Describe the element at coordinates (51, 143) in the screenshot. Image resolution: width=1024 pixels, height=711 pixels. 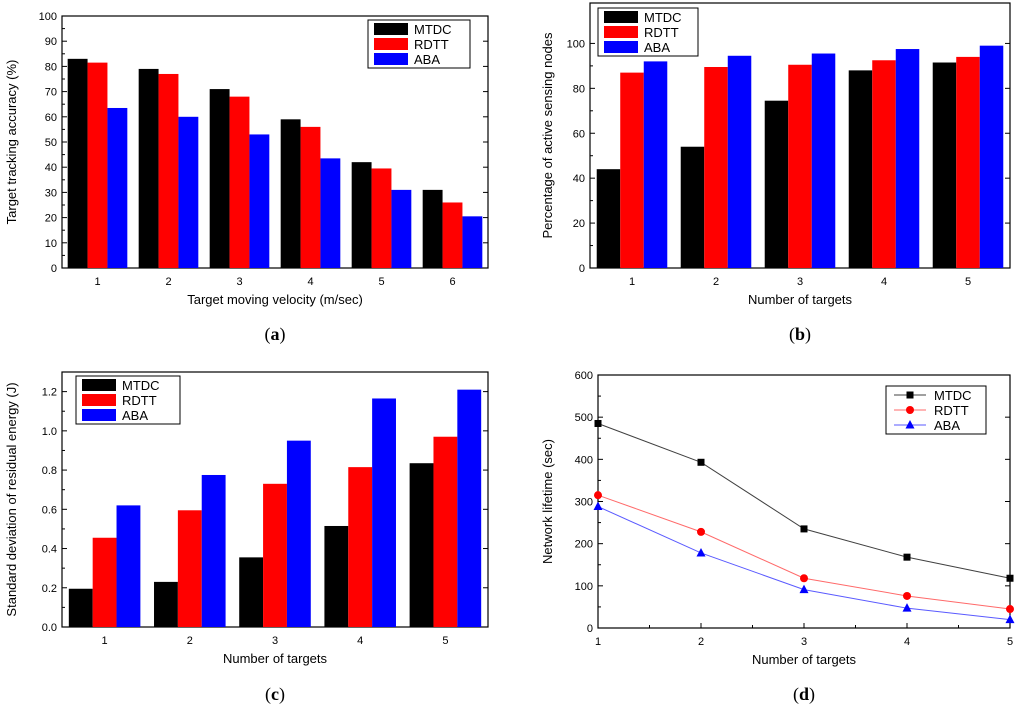
I see `y-tick-label: 50` at that location.